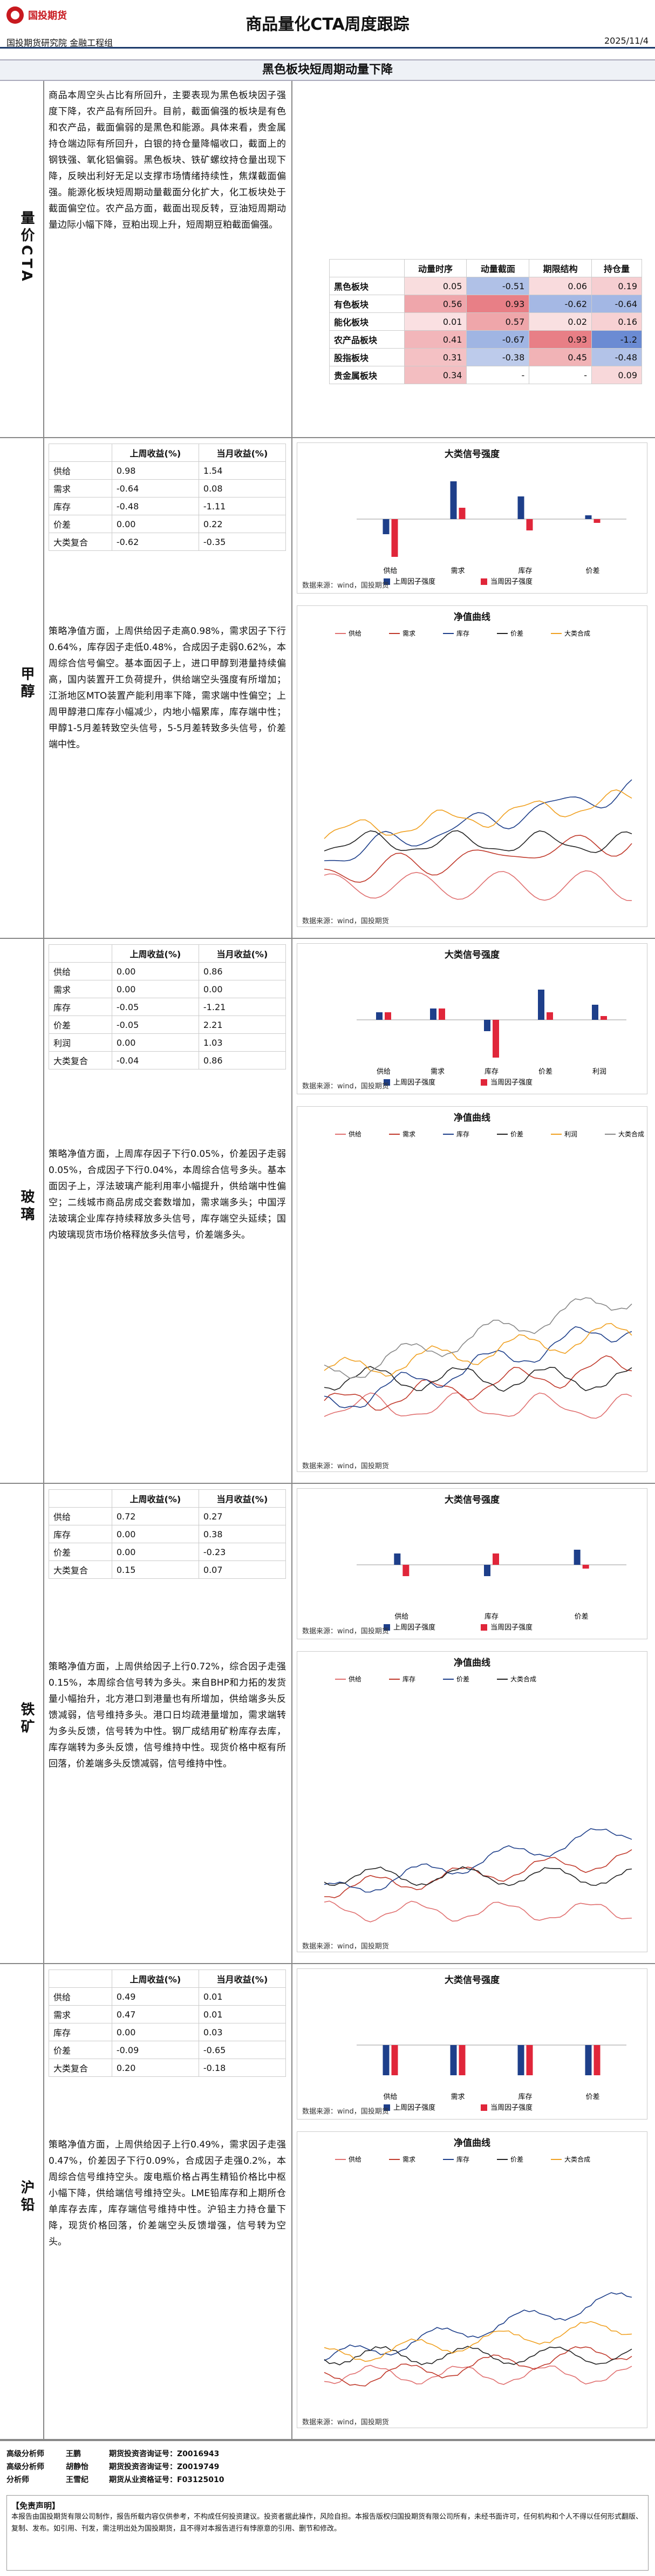 This screenshot has width=655, height=2576. What do you see at coordinates (498, 304) in the screenshot?
I see `factor-cell: 0.93` at bounding box center [498, 304].